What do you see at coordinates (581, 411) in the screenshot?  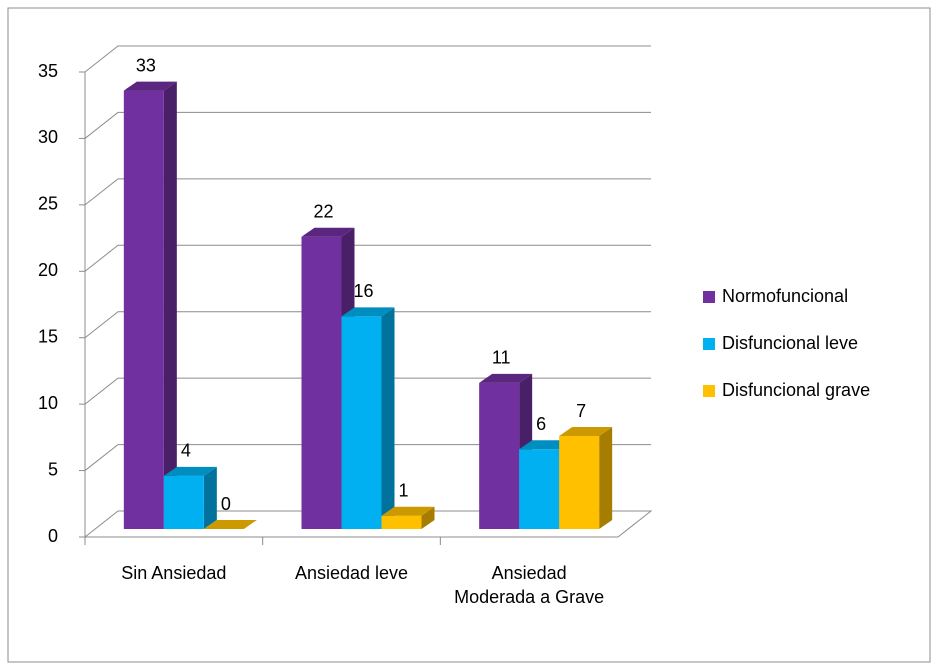 I see `value-label: 7` at bounding box center [581, 411].